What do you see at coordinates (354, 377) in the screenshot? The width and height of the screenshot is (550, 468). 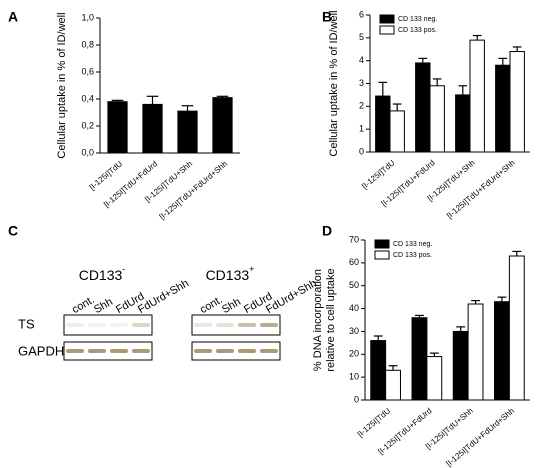 I see `y-tick-label: 10` at bounding box center [354, 377].